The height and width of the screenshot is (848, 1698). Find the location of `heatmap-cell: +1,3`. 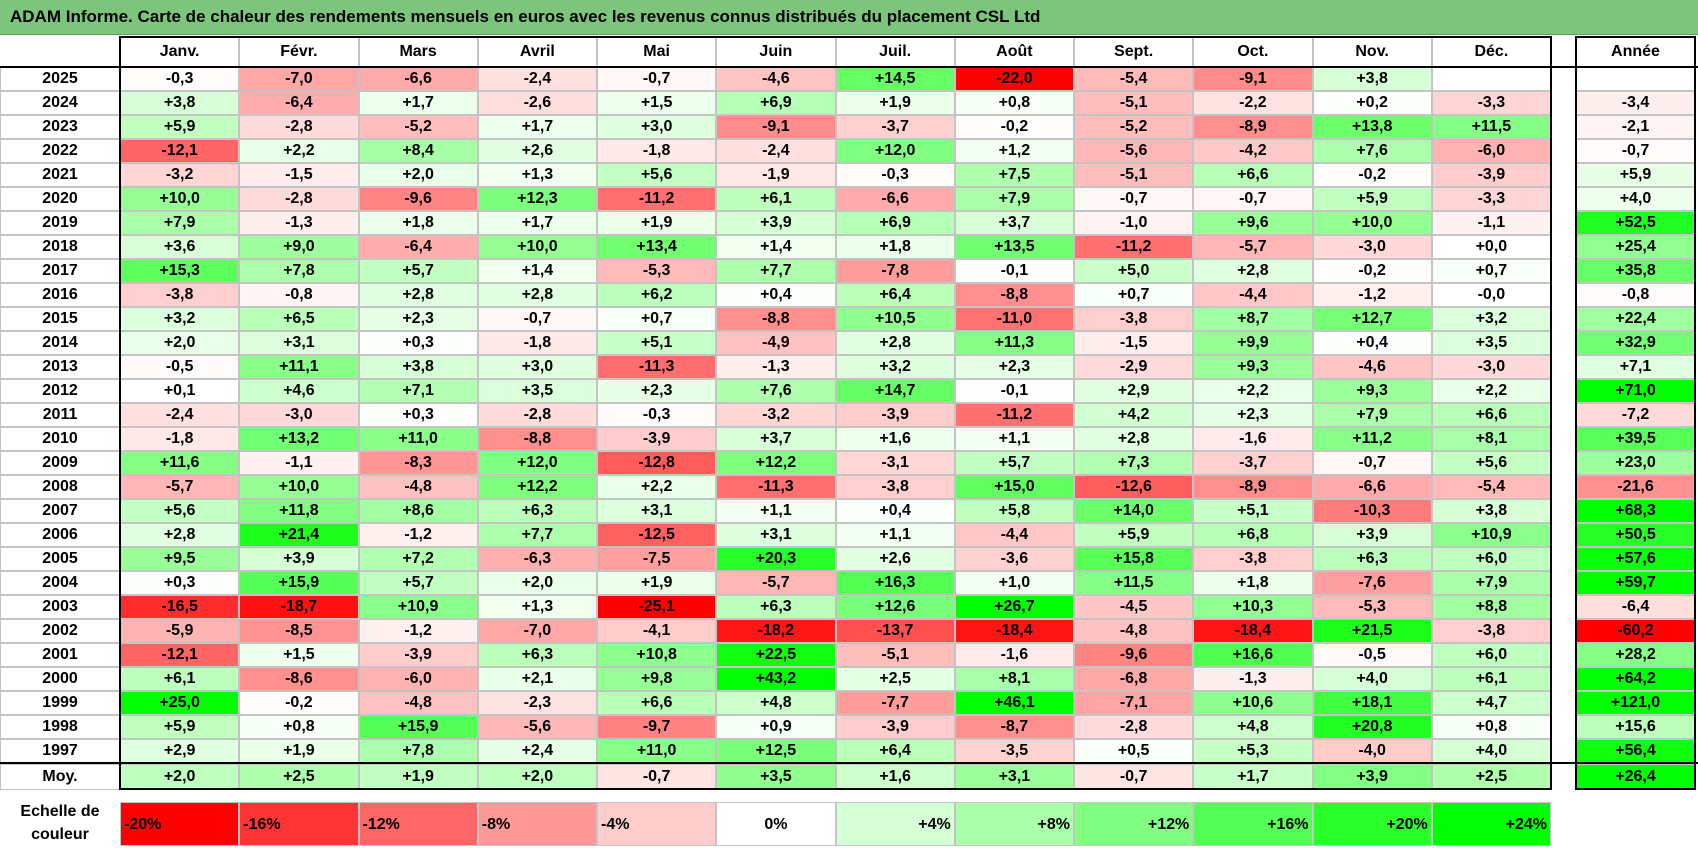

heatmap-cell: +1,3 is located at coordinates (537, 175).